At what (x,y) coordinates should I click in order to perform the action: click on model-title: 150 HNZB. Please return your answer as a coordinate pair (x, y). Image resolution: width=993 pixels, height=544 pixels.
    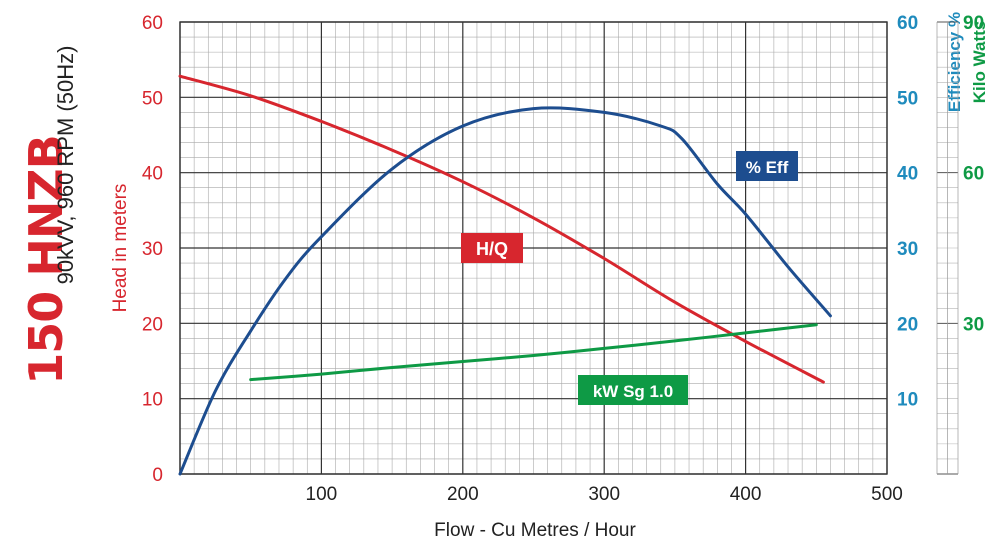
    Looking at the image, I should click on (46, 259).